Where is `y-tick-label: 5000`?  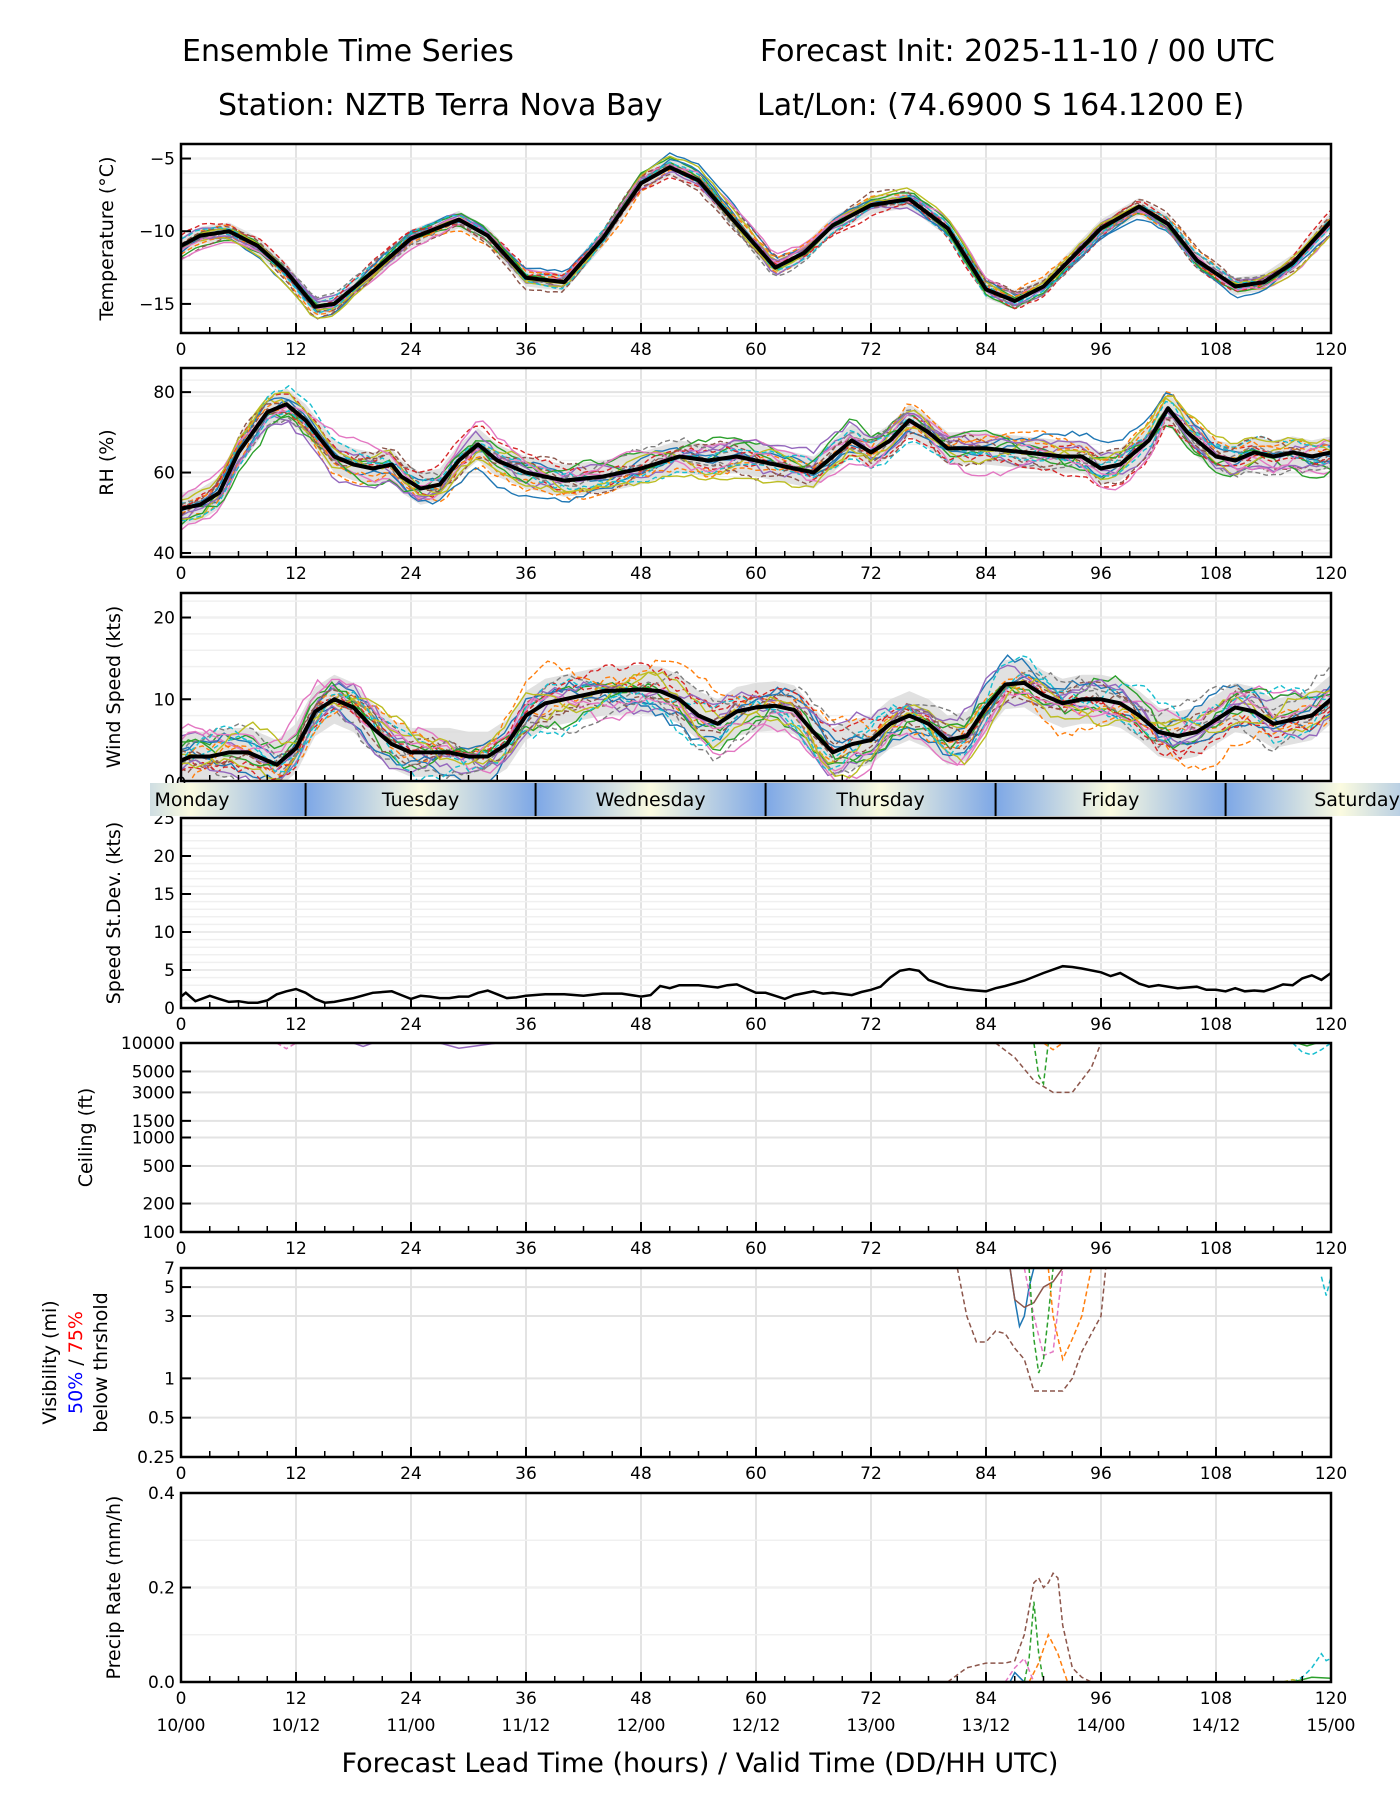
y-tick-label: 5000 is located at coordinates (153, 1072).